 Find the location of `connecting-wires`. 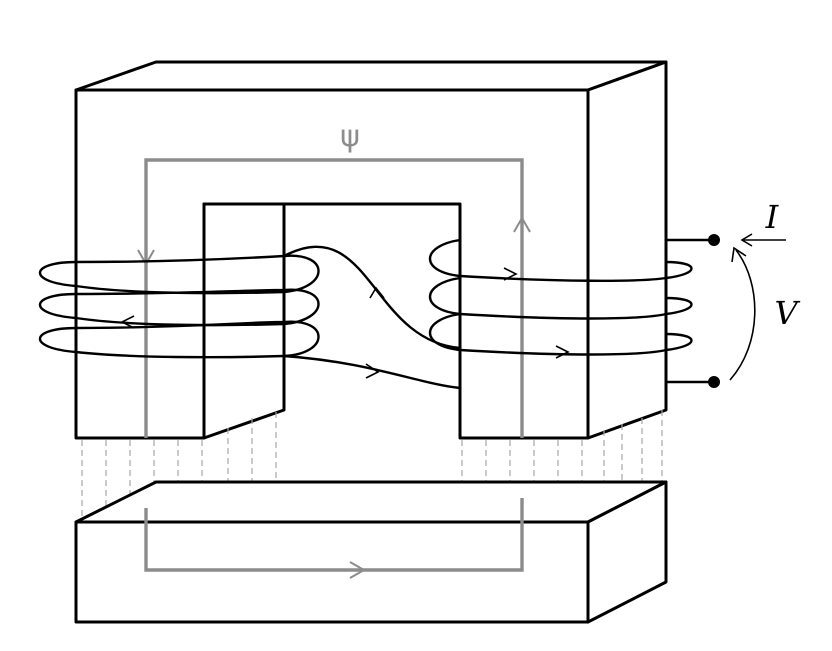

connecting-wires is located at coordinates (372, 317).